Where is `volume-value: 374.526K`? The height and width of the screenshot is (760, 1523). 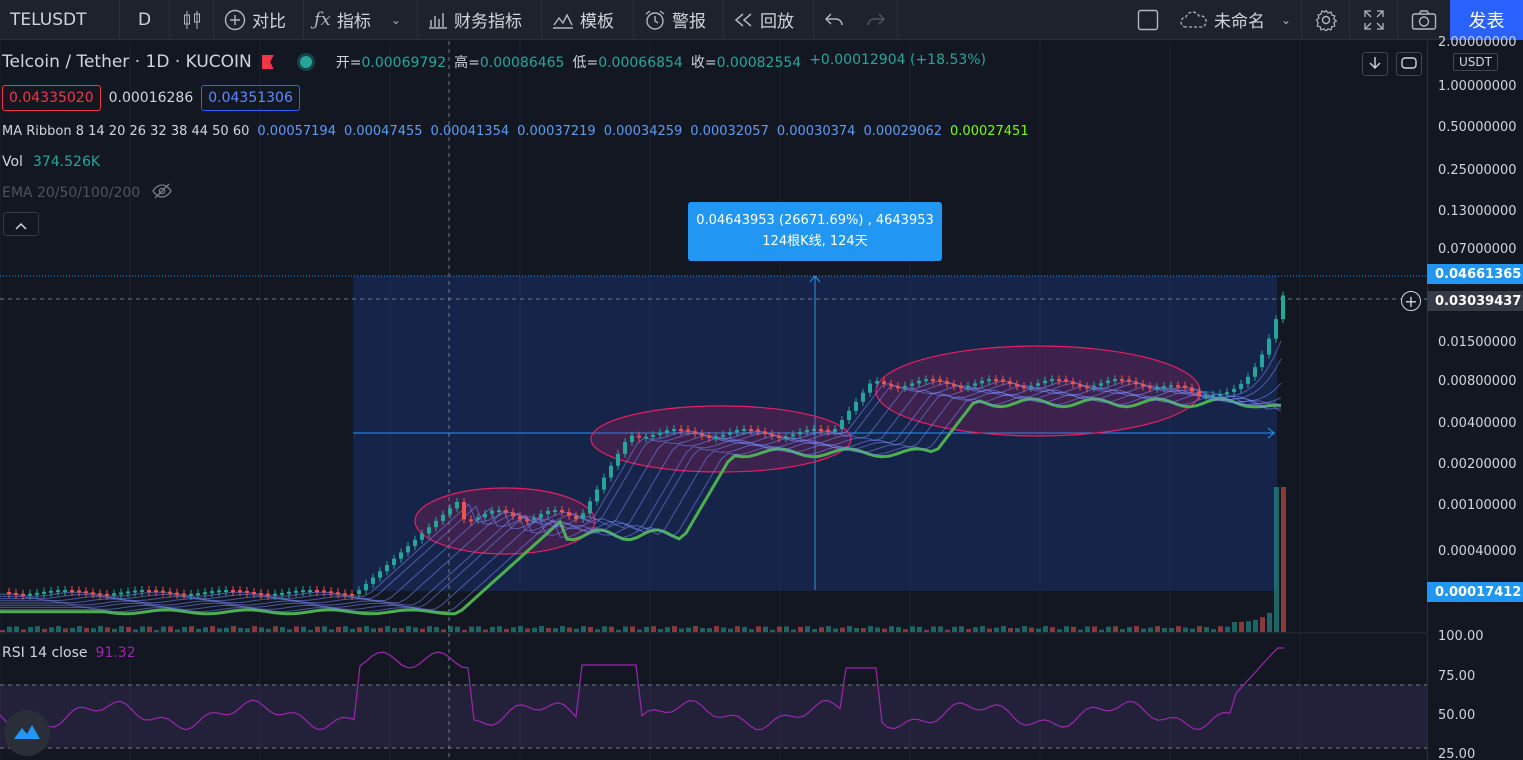
volume-value: 374.526K is located at coordinates (66, 162).